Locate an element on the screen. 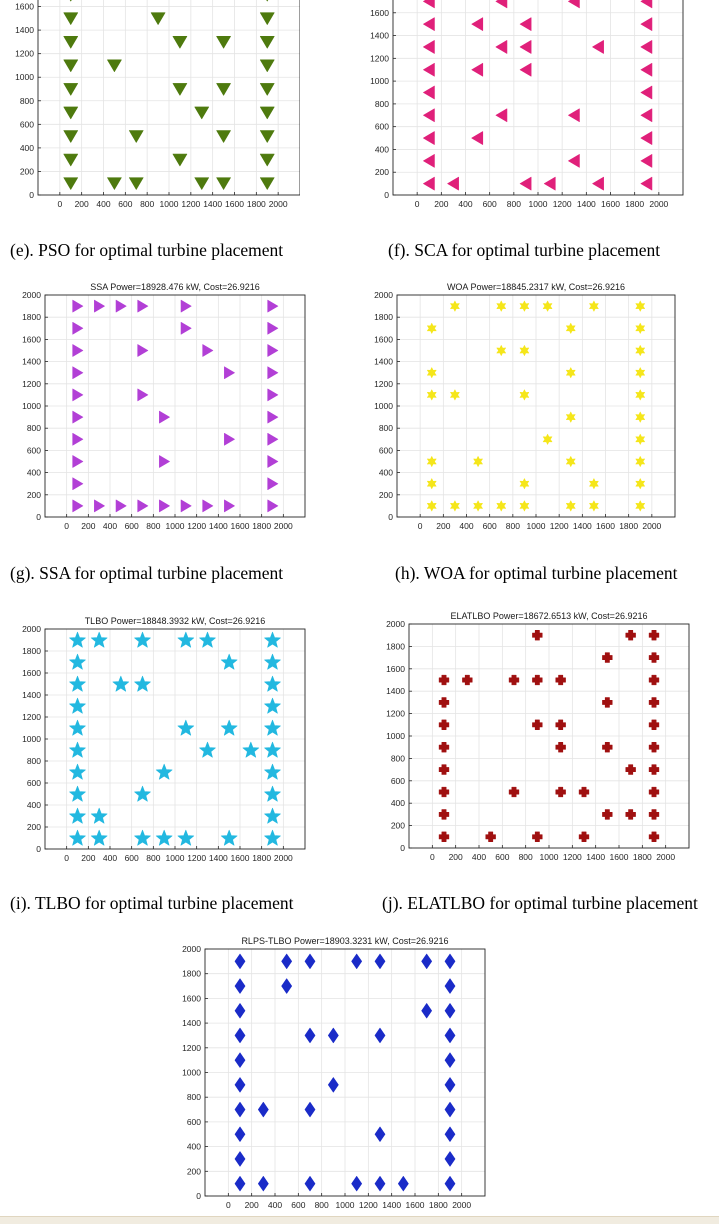 Image resolution: width=719 pixels, height=1224 pixels. x-tick-label: 1200 is located at coordinates (196, 526).